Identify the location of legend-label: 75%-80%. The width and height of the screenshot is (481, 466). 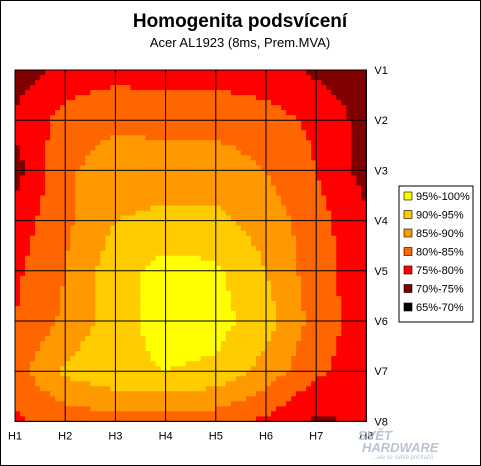
(440, 271).